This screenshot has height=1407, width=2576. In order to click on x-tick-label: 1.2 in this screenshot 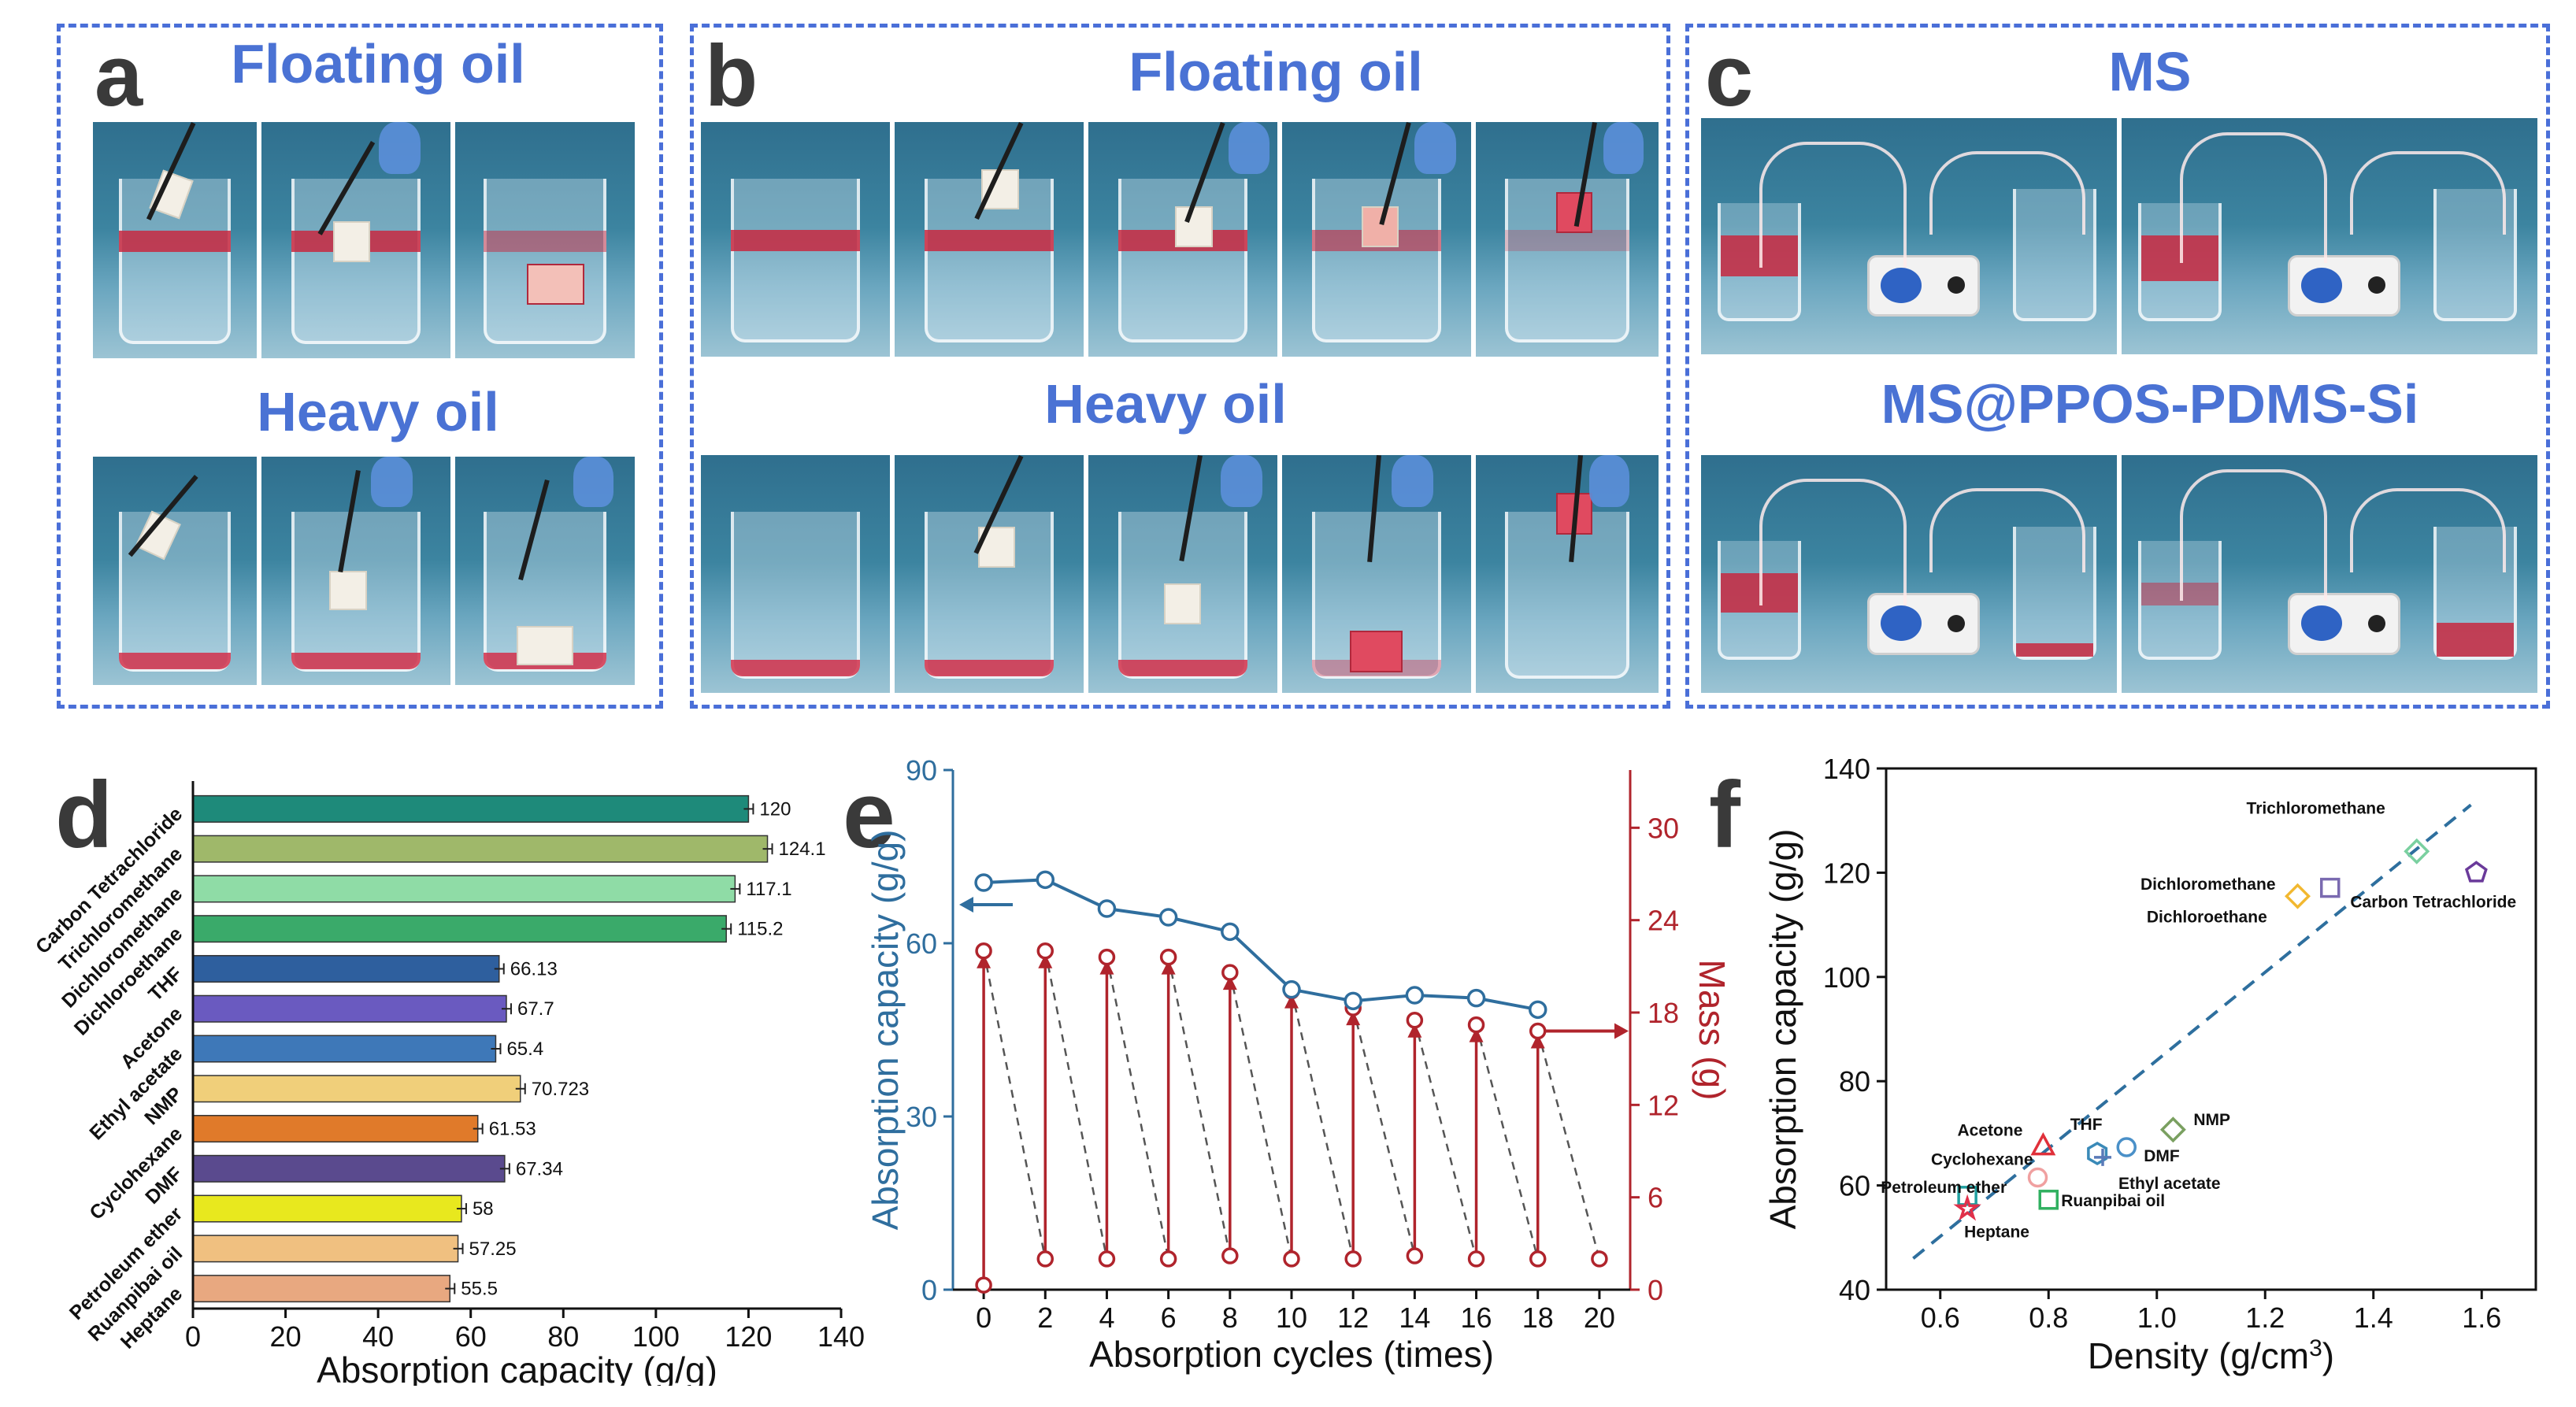, I will do `click(2265, 1317)`.